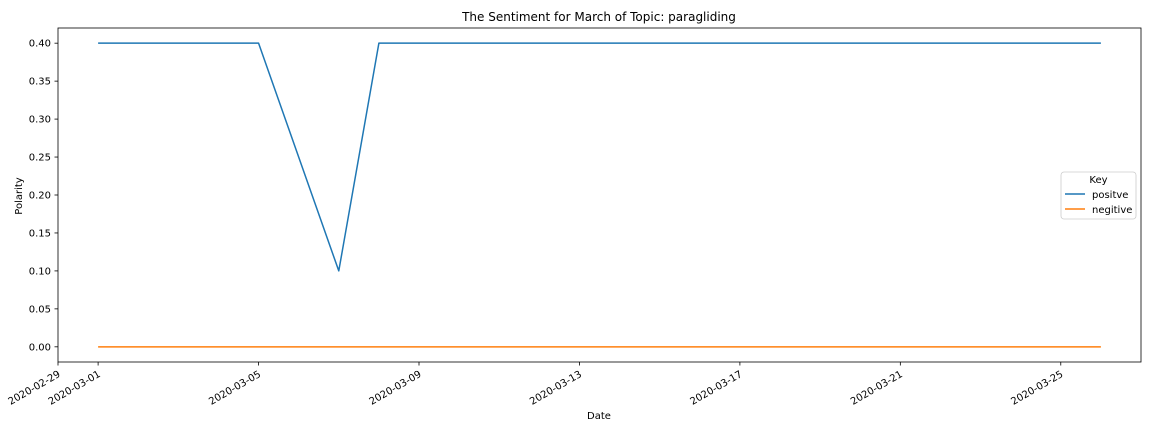 The width and height of the screenshot is (1152, 432). I want to click on y-tick-label: 0.15, so click(40, 233).